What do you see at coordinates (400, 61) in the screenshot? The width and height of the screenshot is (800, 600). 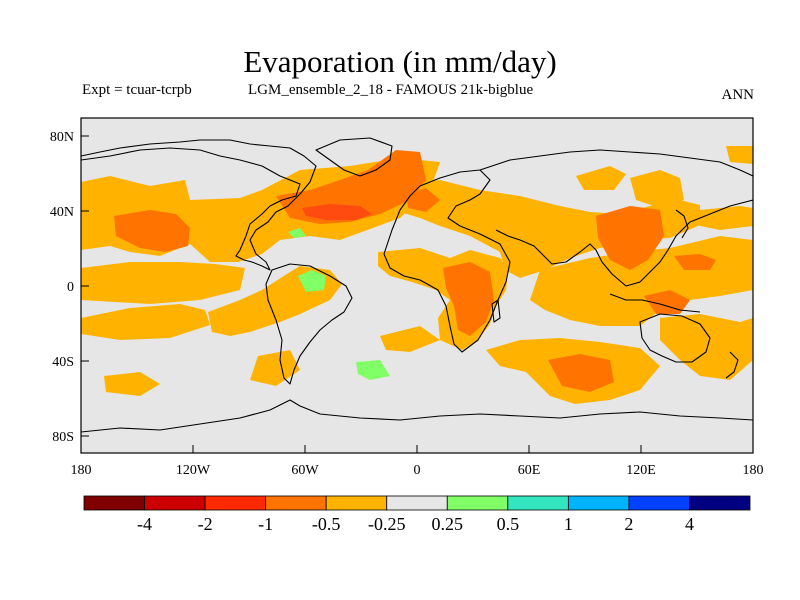 I see `map-title: Evaporation (in mm/day)` at bounding box center [400, 61].